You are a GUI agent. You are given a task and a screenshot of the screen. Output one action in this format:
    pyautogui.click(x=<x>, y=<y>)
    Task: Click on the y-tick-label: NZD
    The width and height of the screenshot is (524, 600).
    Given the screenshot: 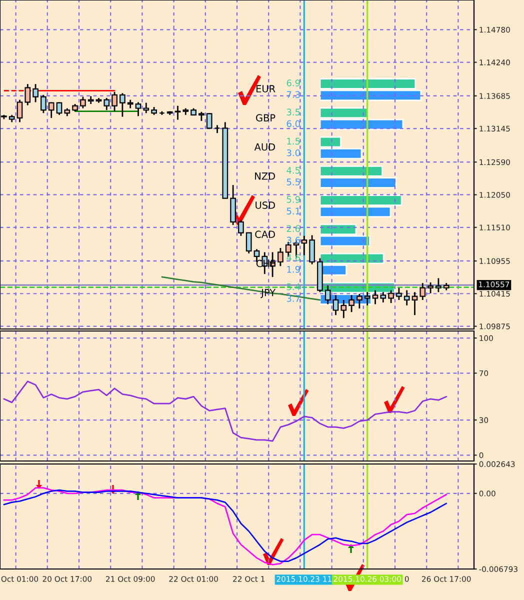 What is the action you would take?
    pyautogui.click(x=265, y=176)
    